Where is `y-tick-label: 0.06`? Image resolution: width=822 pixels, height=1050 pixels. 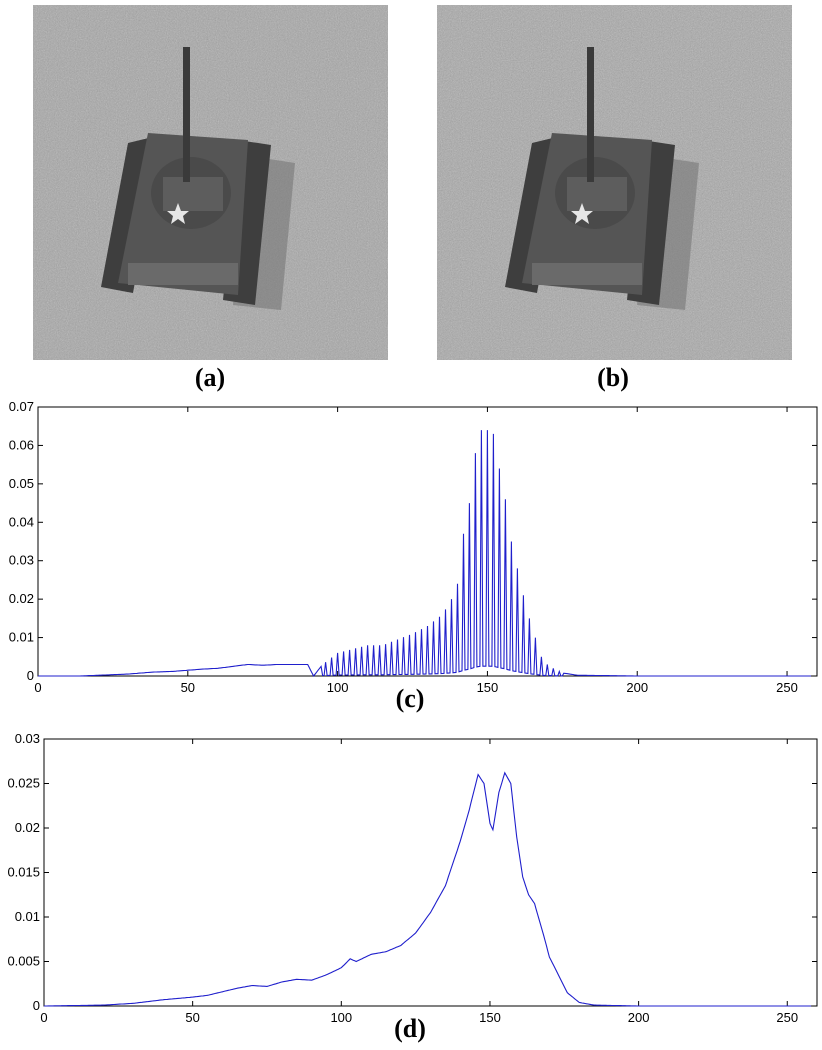
y-tick-label: 0.06 is located at coordinates (21, 444).